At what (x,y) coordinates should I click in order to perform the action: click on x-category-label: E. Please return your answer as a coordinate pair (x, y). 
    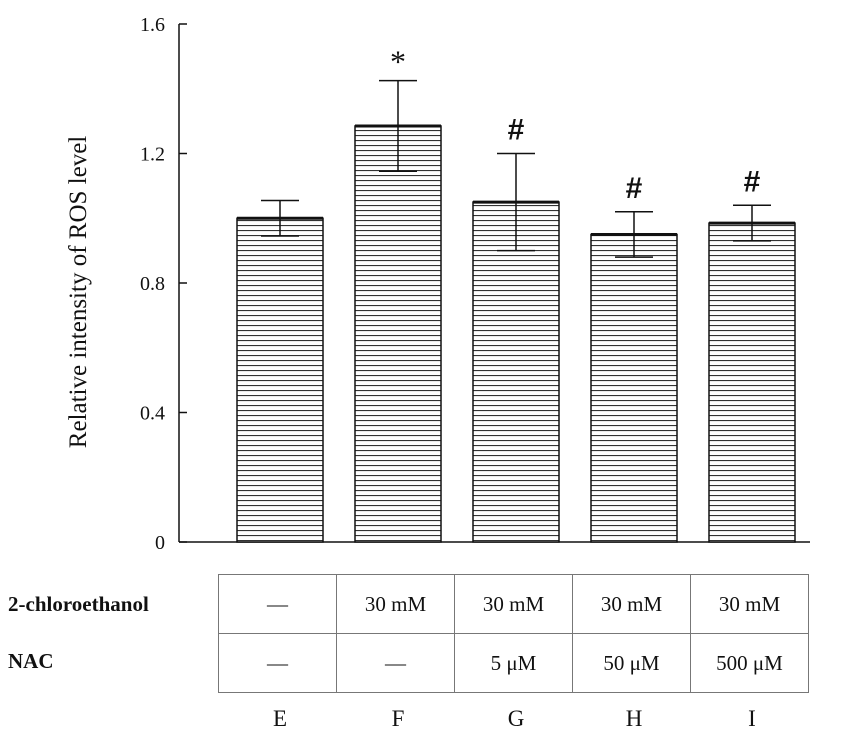
    Looking at the image, I should click on (280, 718).